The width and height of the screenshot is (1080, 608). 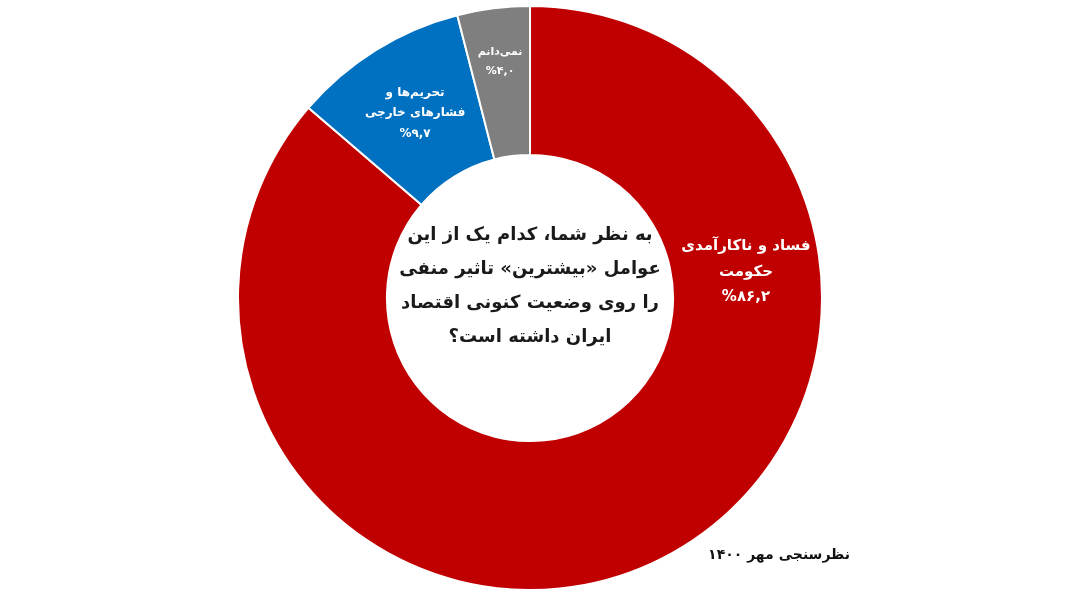 What do you see at coordinates (746, 296) in the screenshot?
I see `data-label: %۸۶,۲` at bounding box center [746, 296].